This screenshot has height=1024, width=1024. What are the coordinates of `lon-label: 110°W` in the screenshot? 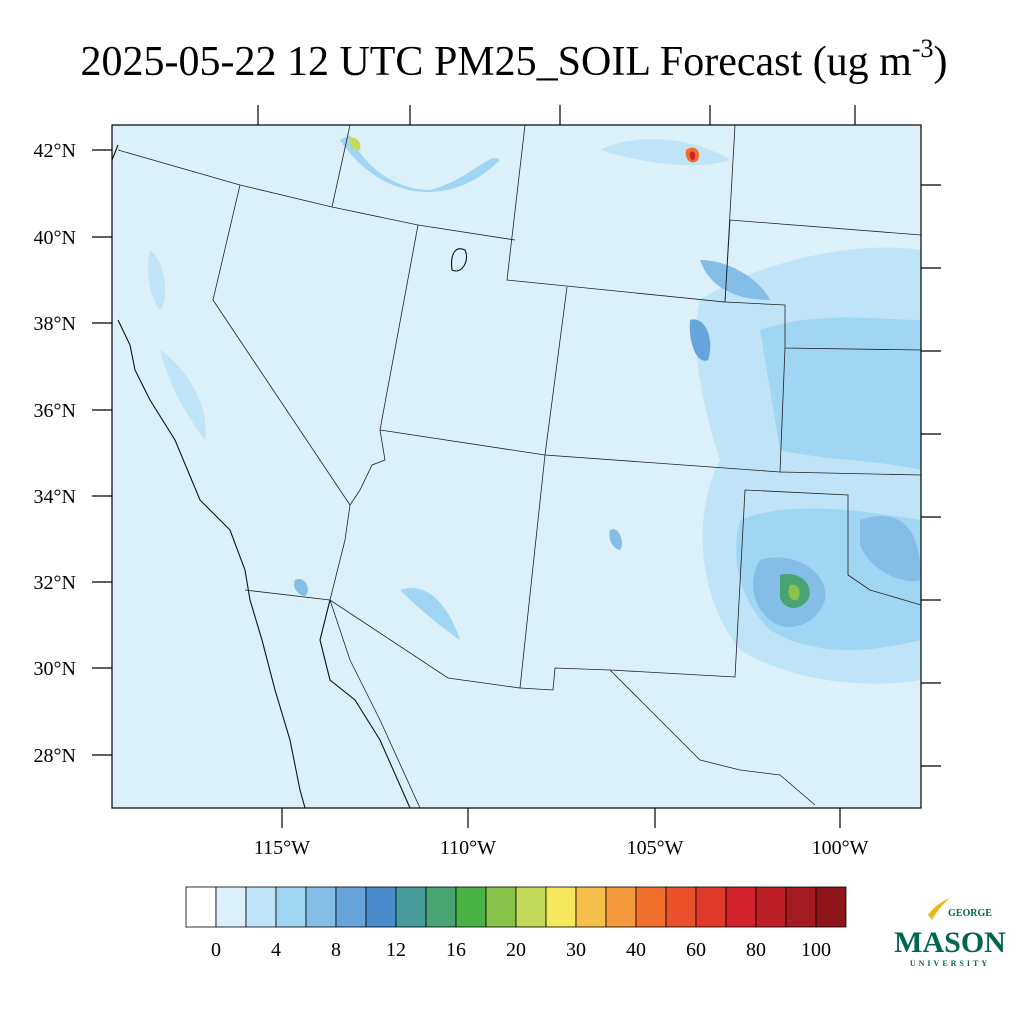 It's located at (468, 848).